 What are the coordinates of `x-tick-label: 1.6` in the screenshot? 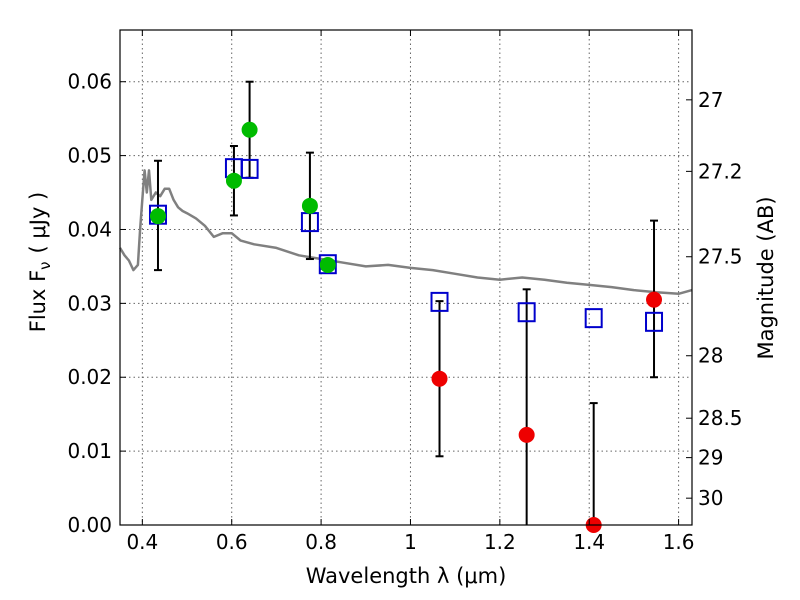 It's located at (679, 542).